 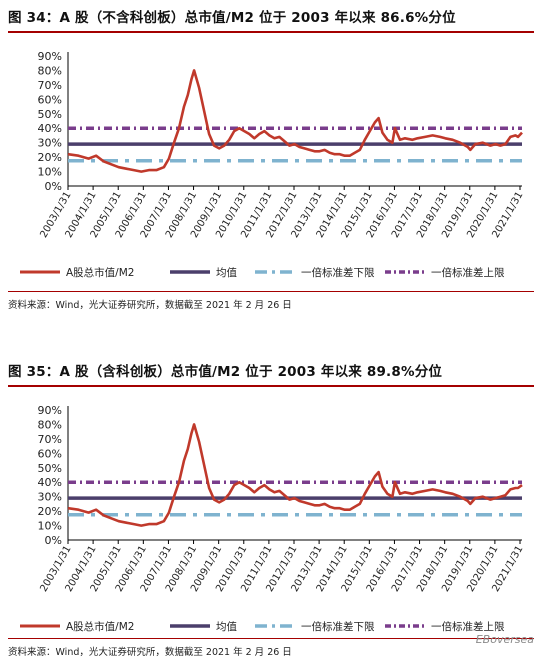 What do you see at coordinates (504, 639) in the screenshot?
I see `watermark-text: EBoversea` at bounding box center [504, 639].